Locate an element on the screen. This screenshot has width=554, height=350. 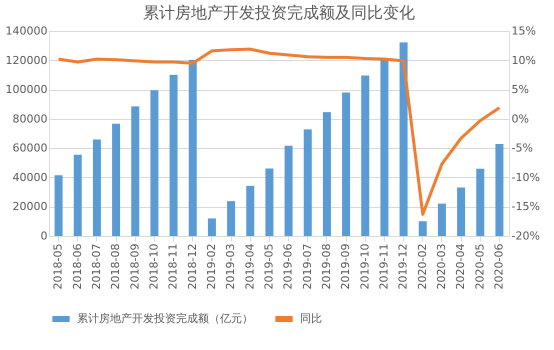
y2-tick-label: -5% is located at coordinates (522, 148).